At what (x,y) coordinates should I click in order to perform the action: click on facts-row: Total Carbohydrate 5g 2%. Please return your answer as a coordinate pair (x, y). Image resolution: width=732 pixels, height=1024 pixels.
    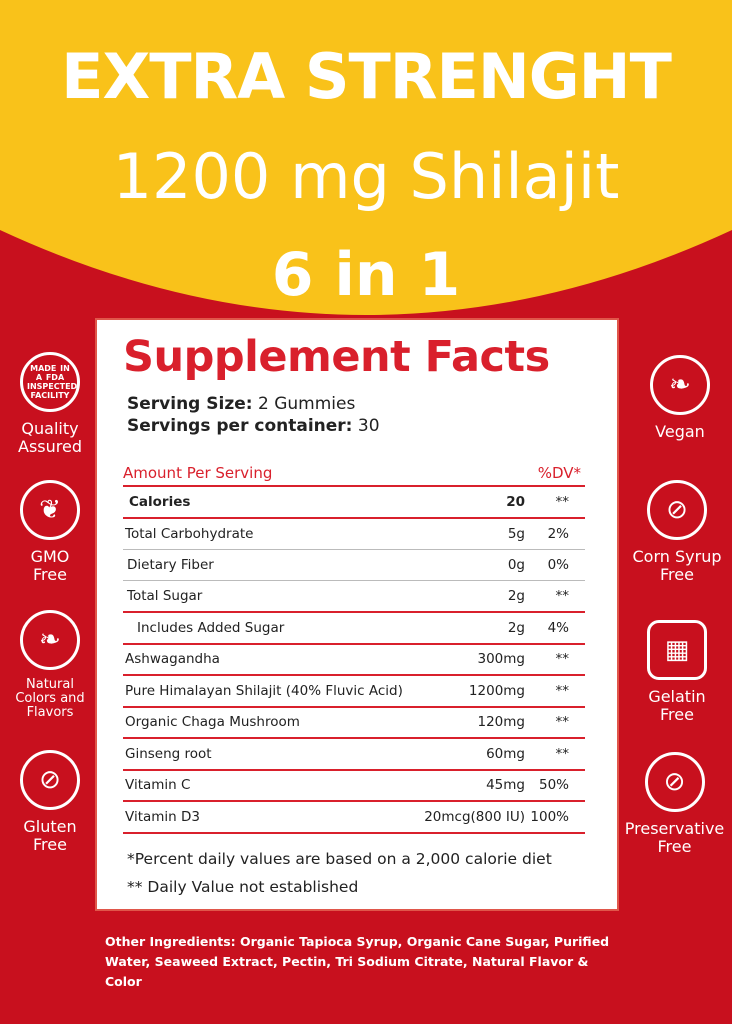
    Looking at the image, I should click on (354, 533).